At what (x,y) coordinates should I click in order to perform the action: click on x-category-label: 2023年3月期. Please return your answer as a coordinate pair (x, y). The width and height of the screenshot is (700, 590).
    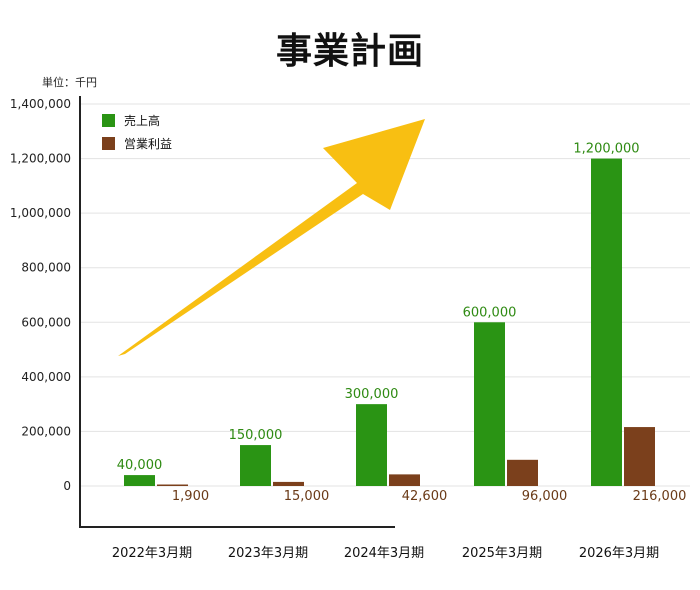
    Looking at the image, I should click on (268, 553).